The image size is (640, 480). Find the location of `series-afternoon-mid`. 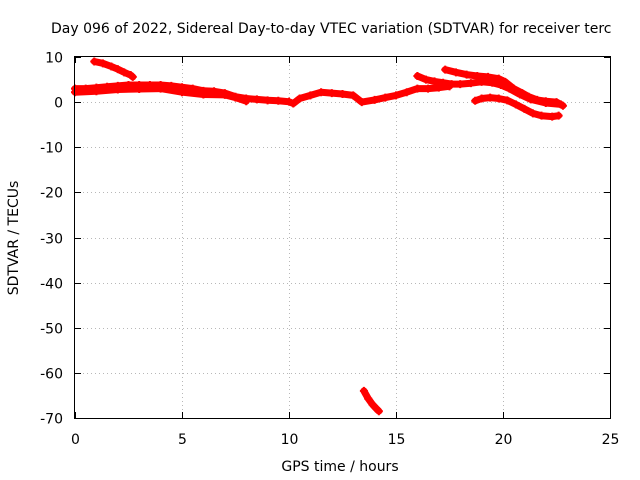

series-afternoon-mid is located at coordinates (489, 90).